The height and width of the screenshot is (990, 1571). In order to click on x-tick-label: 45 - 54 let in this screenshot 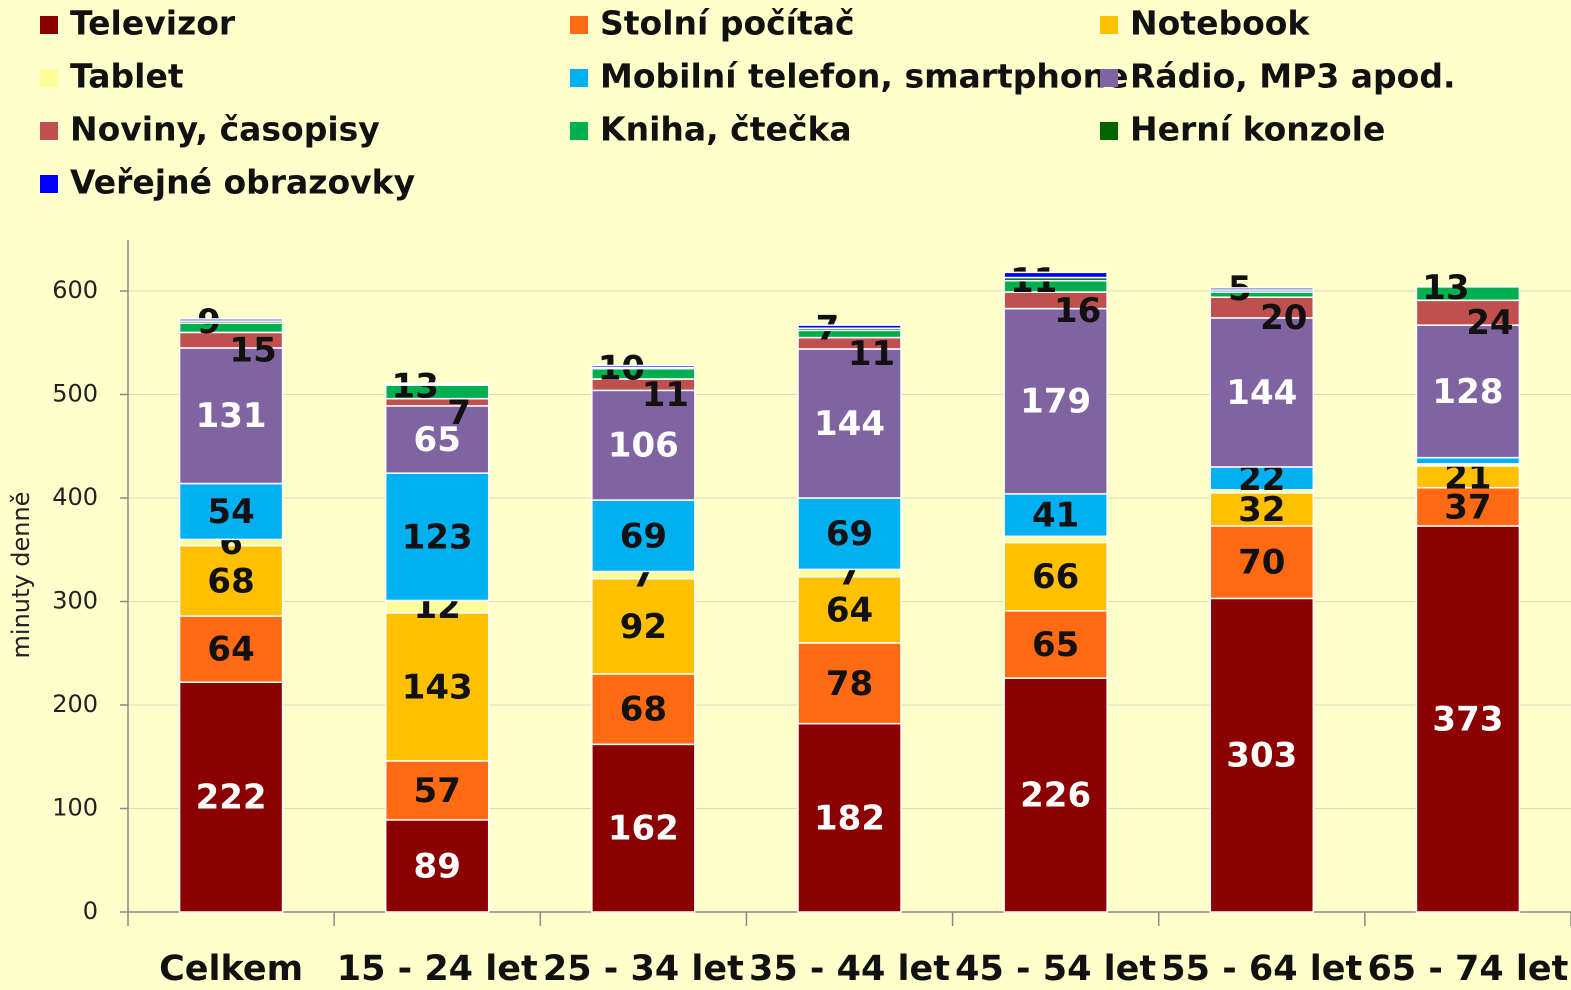, I will do `click(1055, 969)`.